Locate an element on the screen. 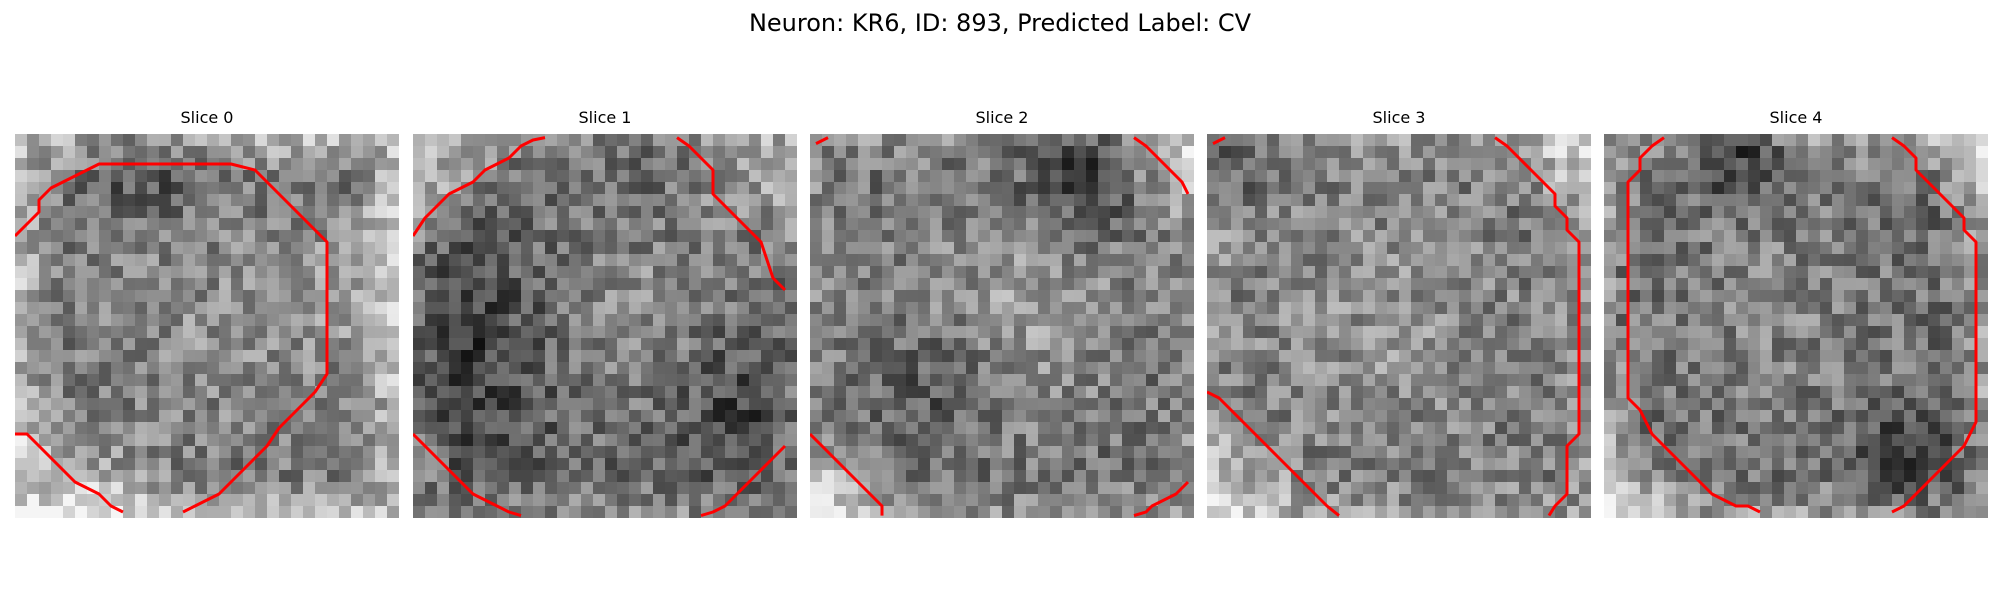 Image resolution: width=2000 pixels, height=600 pixels. slice-title: Slice 3 is located at coordinates (1399, 117).